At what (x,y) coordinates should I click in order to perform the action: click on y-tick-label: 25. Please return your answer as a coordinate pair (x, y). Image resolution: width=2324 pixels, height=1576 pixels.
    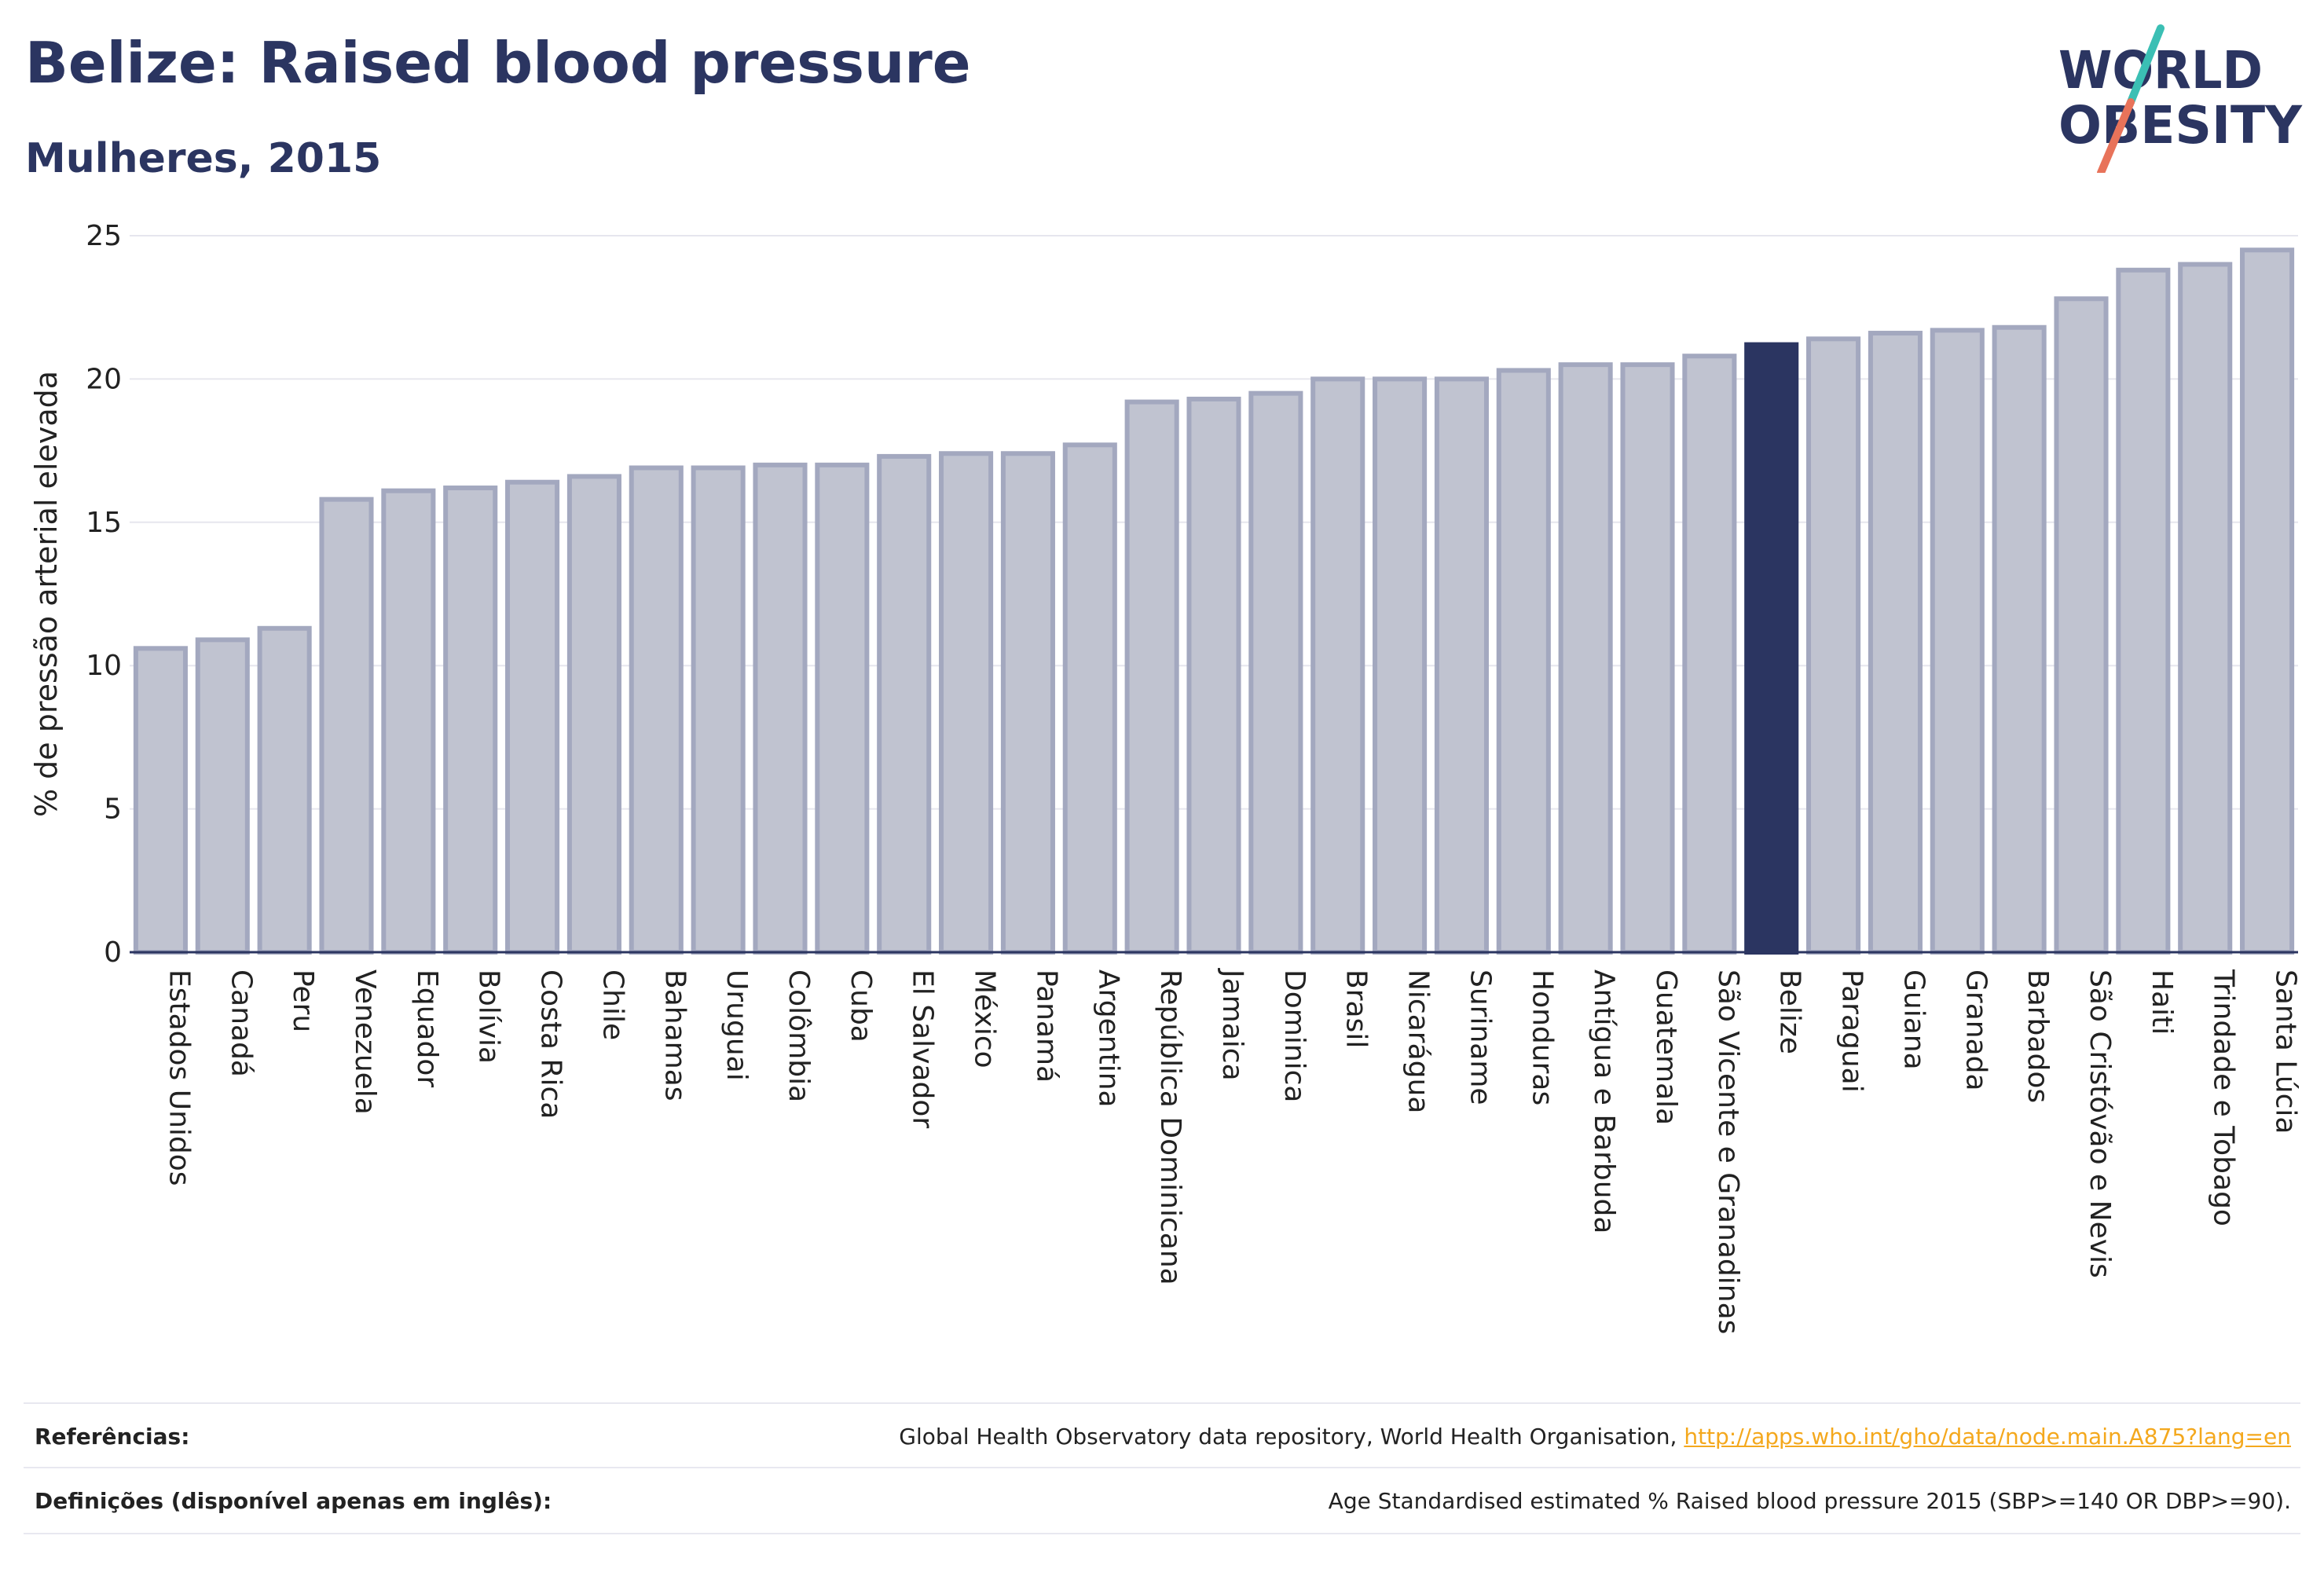
    Looking at the image, I should click on (104, 236).